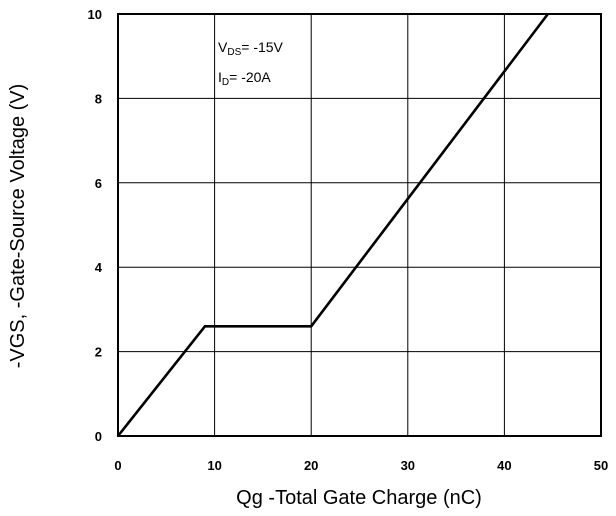 The image size is (616, 516). Describe the element at coordinates (214, 465) in the screenshot. I see `x-tick-label: 10` at that location.